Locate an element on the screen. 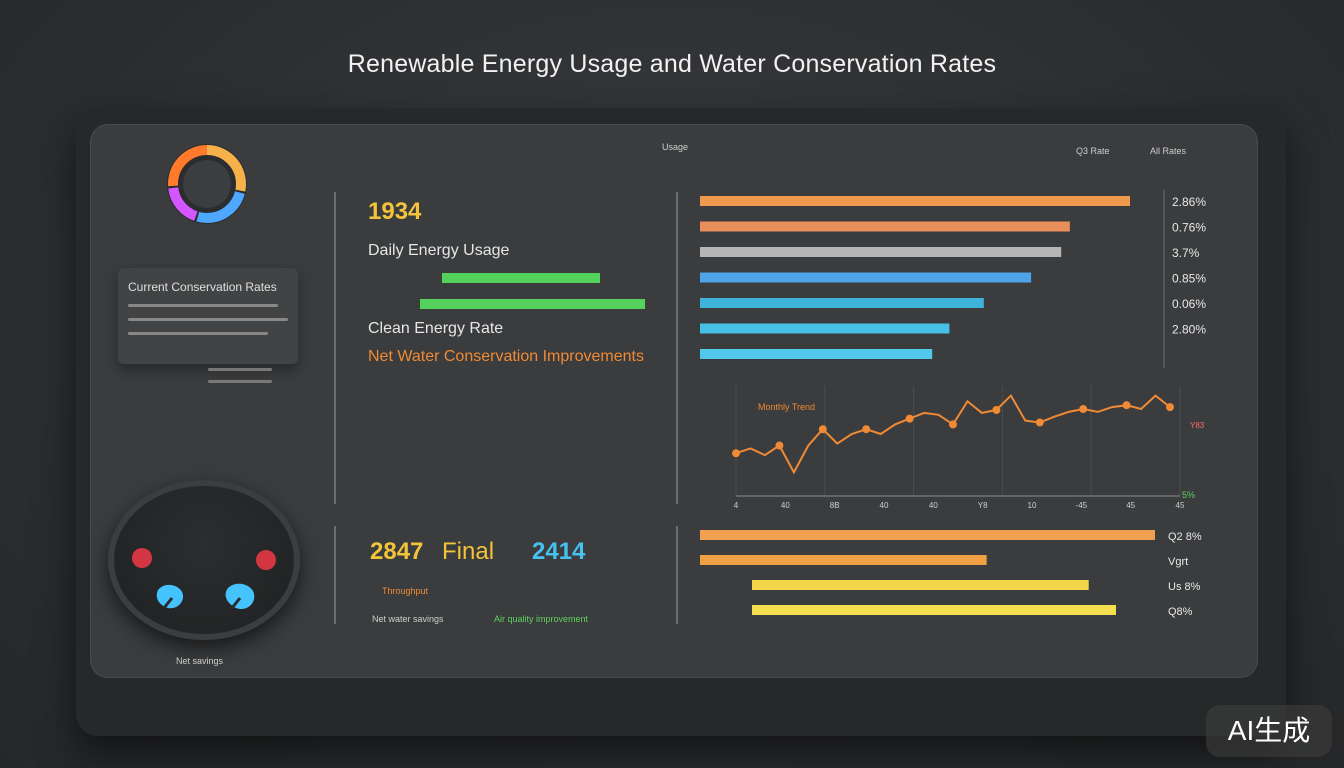 This screenshot has width=1344, height=768. conservation-card: Current Conservation Rates is located at coordinates (208, 316).